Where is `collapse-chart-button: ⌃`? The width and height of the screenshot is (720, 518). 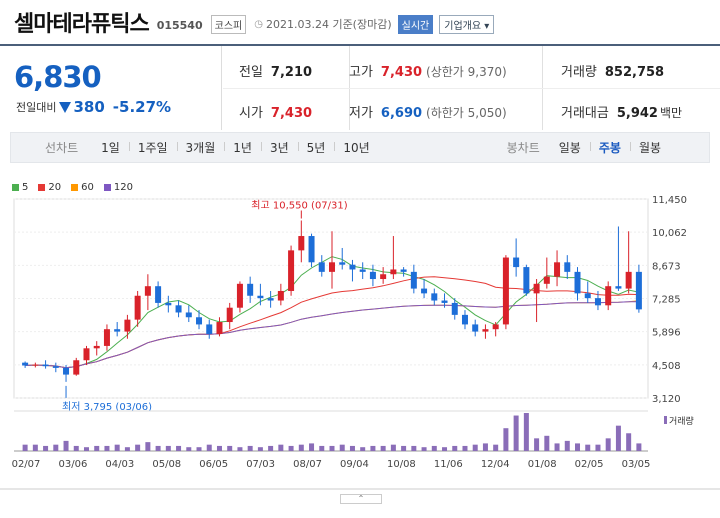 collapse-chart-button: ⌃ is located at coordinates (361, 499).